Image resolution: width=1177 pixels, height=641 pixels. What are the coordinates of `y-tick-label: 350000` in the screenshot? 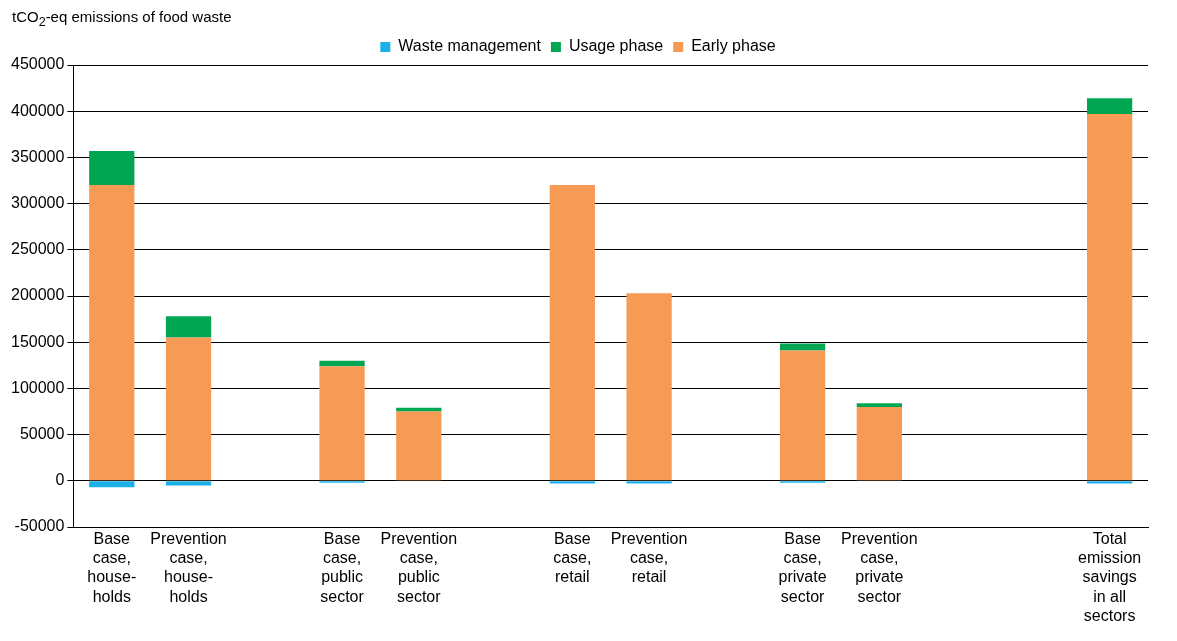 It's located at (38, 156).